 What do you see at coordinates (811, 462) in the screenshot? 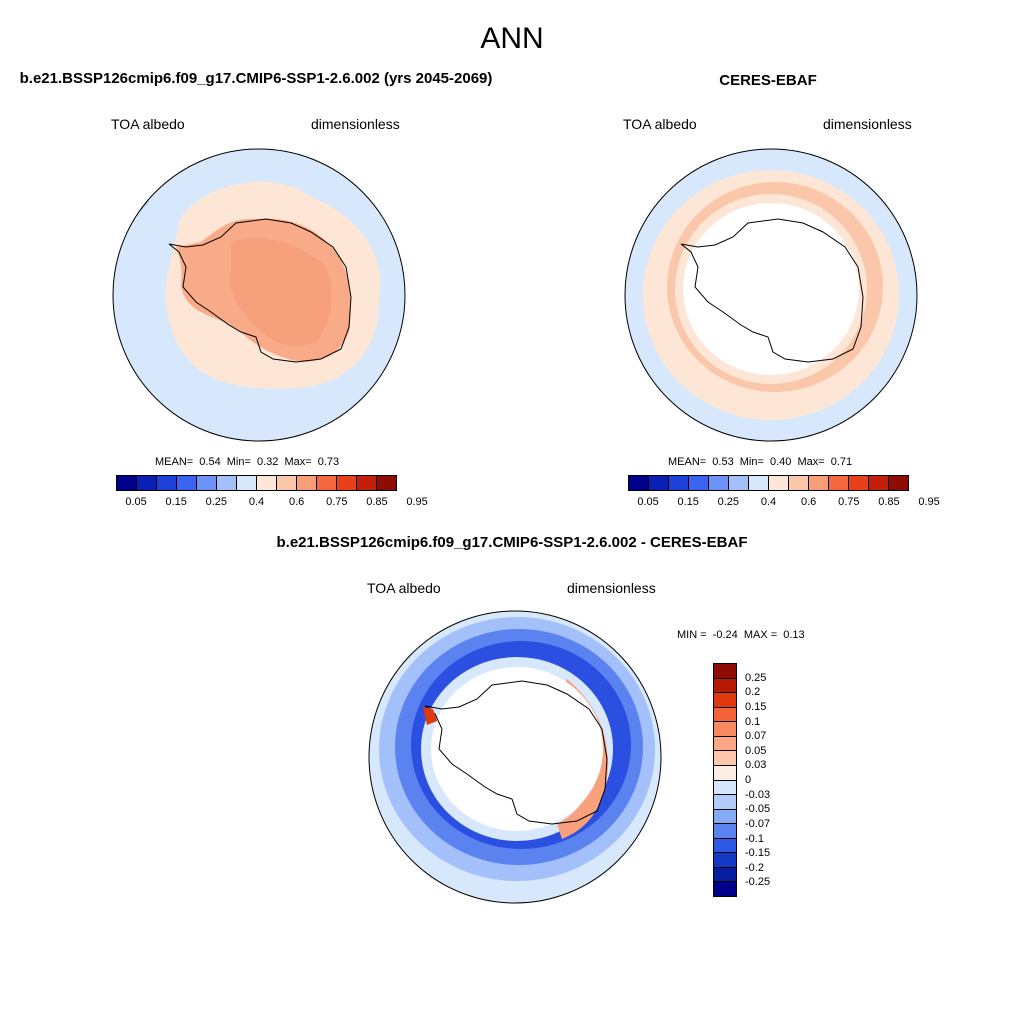
I see `panel2-max-label: Max=` at bounding box center [811, 462].